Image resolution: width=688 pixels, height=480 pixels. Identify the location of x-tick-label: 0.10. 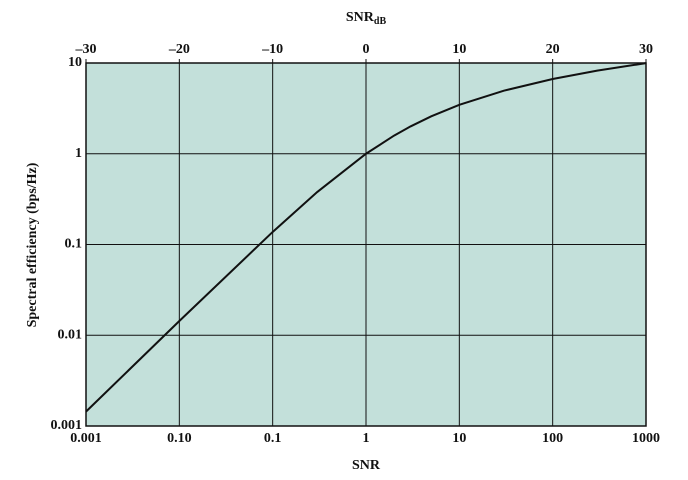
(179, 438).